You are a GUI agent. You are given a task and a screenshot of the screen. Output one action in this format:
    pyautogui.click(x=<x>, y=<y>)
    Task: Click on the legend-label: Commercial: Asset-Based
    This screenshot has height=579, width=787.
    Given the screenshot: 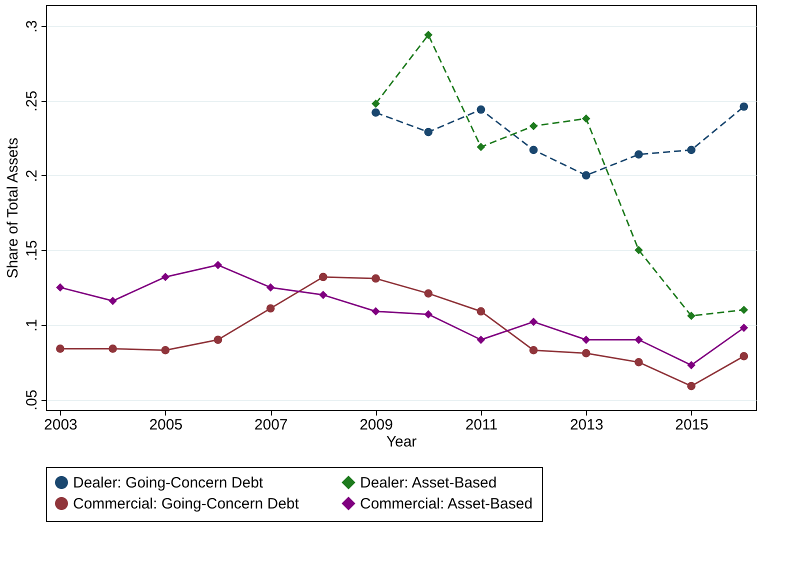 What is the action you would take?
    pyautogui.click(x=446, y=504)
    